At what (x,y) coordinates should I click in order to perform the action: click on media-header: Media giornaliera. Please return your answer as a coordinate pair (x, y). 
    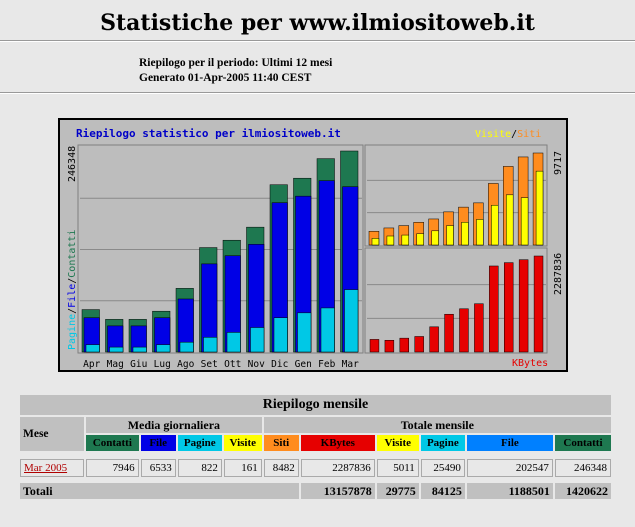
    Looking at the image, I should click on (174, 425).